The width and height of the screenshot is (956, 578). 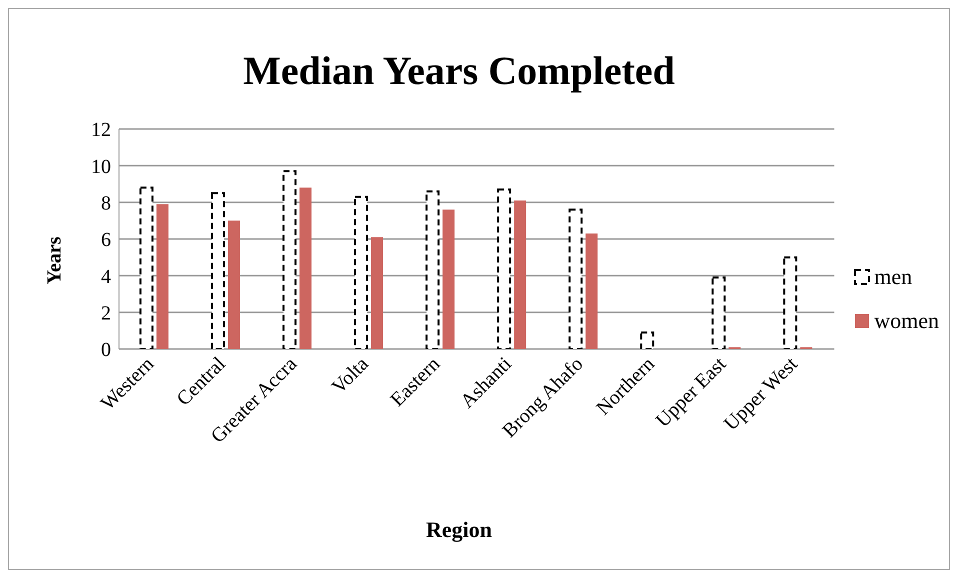 I want to click on legend-label: men, so click(x=893, y=277).